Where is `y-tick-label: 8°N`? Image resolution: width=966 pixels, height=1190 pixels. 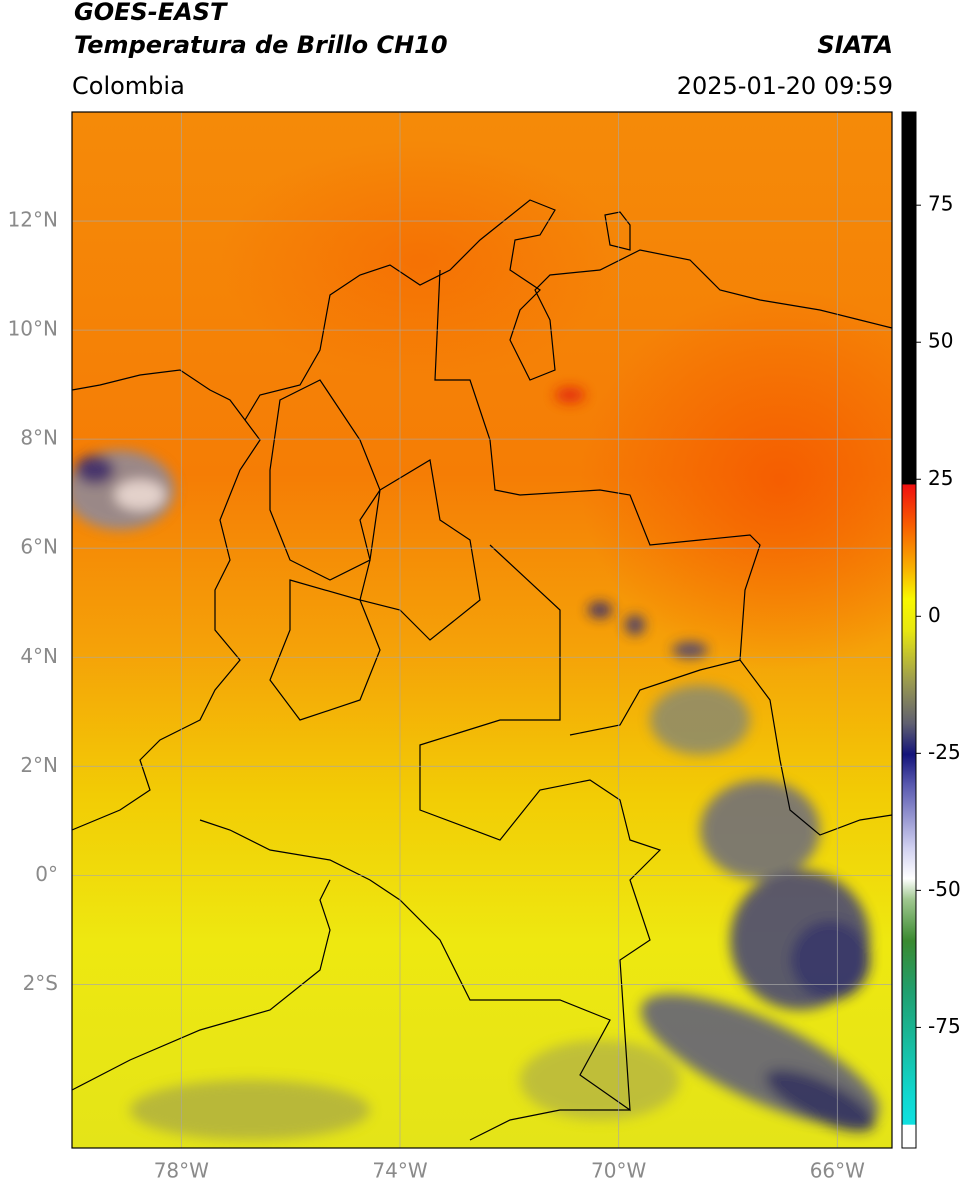
y-tick-label: 8°N is located at coordinates (39, 438).